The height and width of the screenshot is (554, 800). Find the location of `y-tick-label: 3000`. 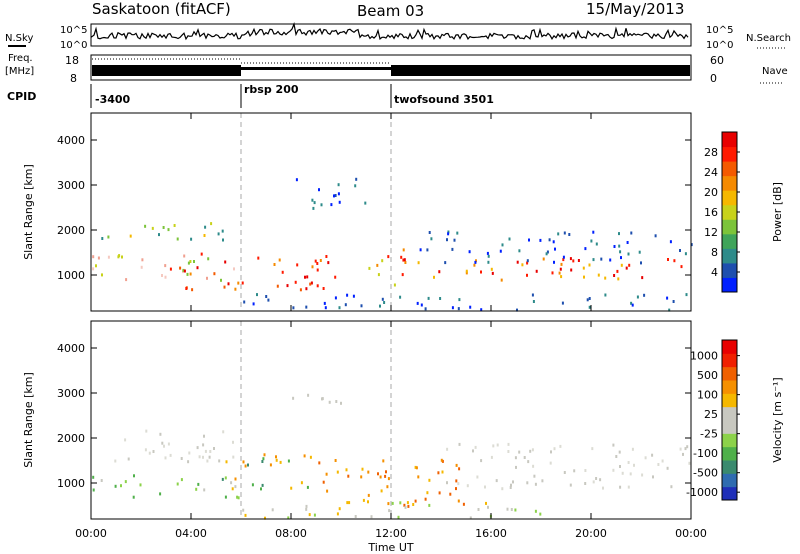

y-tick-label: 3000 is located at coordinates (71, 393).